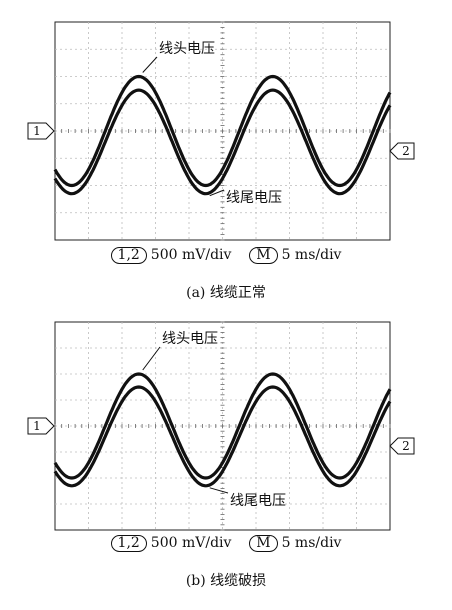 This screenshot has height=610, width=452. I want to click on caption-a: (a) 线缆正常, so click(226, 293).